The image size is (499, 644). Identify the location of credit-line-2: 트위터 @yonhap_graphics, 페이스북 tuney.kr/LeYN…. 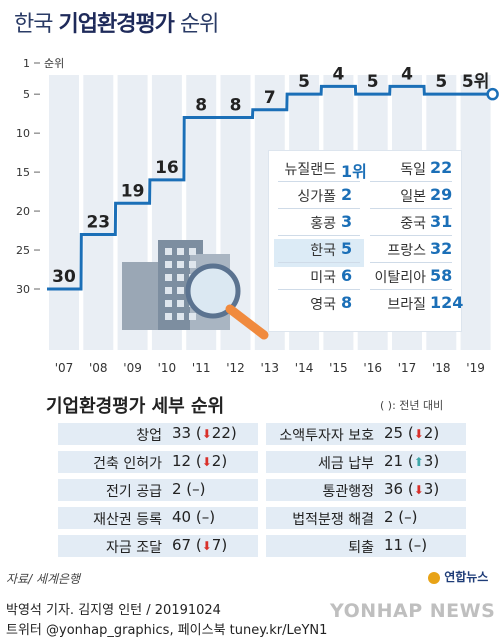
(167, 630).